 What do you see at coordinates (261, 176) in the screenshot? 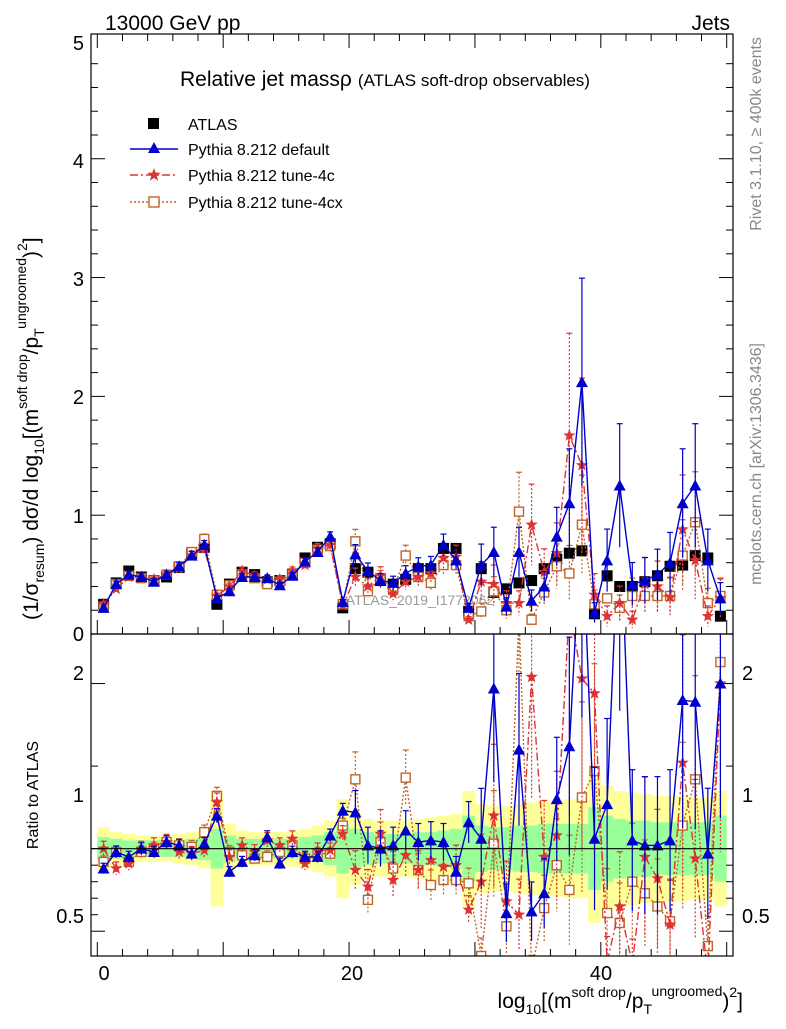
I see `legend-label-tune4c: Pythia 8.212 tune-4c` at bounding box center [261, 176].